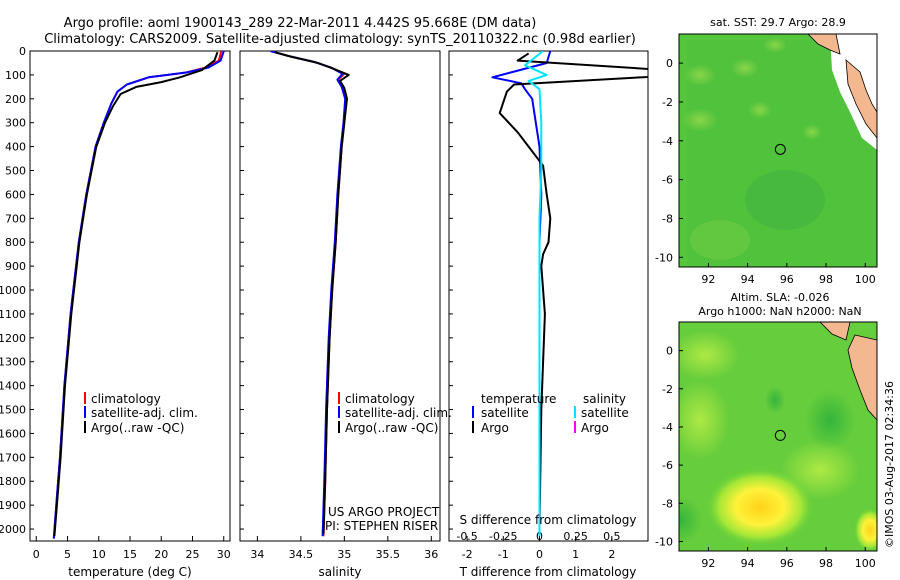 This screenshot has height=580, width=900. What do you see at coordinates (13, 529) in the screenshot?
I see `depth-tick-label: 2000` at bounding box center [13, 529].